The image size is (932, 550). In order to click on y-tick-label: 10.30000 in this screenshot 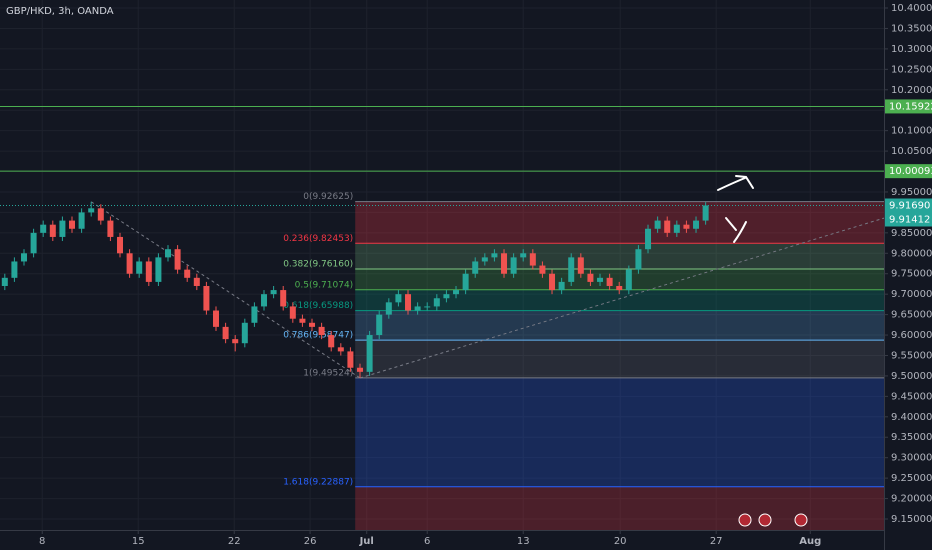, I will do `click(911, 49)`.